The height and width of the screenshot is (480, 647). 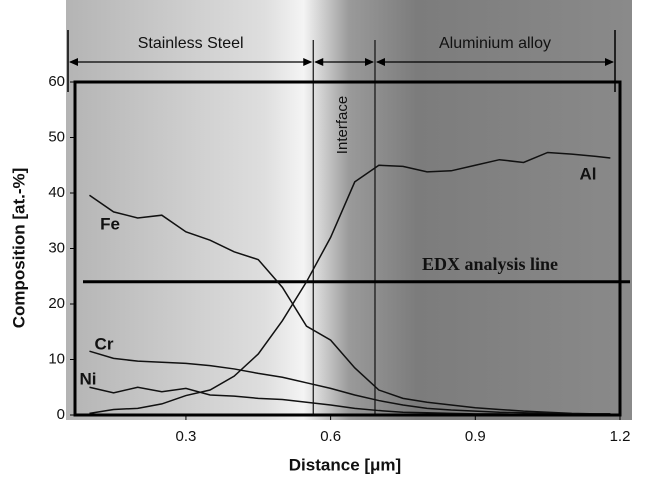 I want to click on x-tick-label: 1.2, so click(x=620, y=436).